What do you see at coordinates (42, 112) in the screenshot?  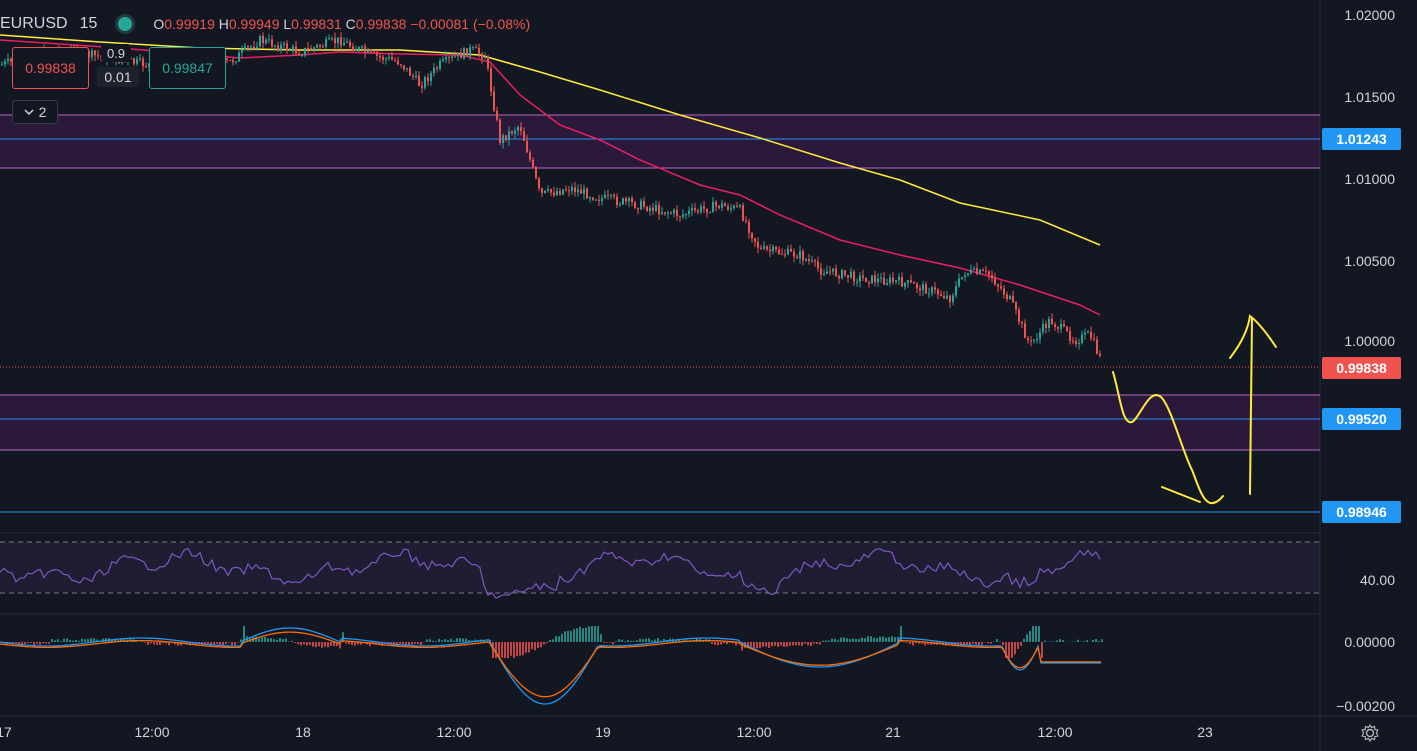 I see `indicators-count: 2` at bounding box center [42, 112].